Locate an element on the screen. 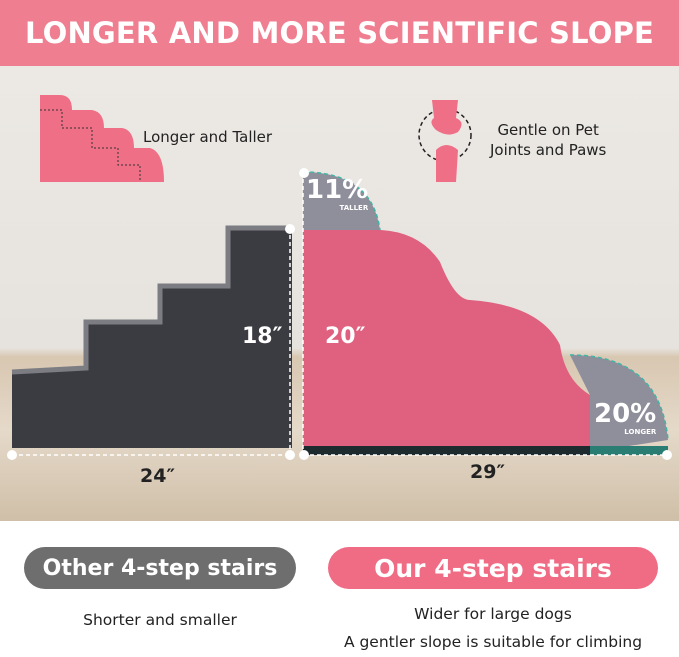 The height and width of the screenshot is (657, 679). our-height-label: 20″ is located at coordinates (345, 336).